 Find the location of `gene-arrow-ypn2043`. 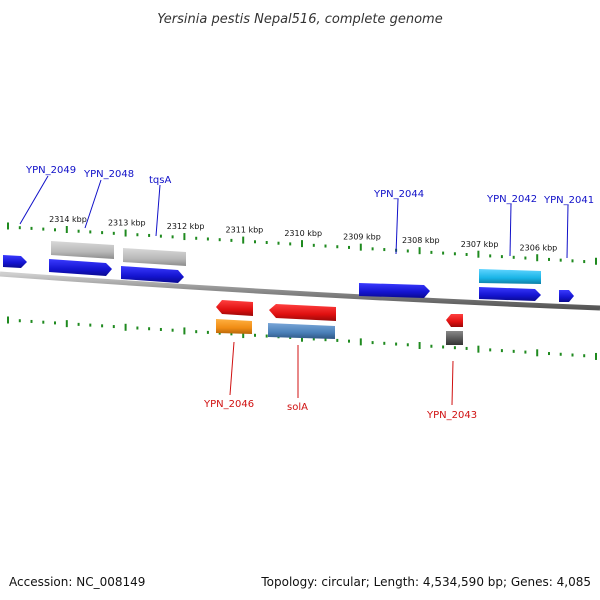

gene-arrow-ypn2043 is located at coordinates (454, 320).